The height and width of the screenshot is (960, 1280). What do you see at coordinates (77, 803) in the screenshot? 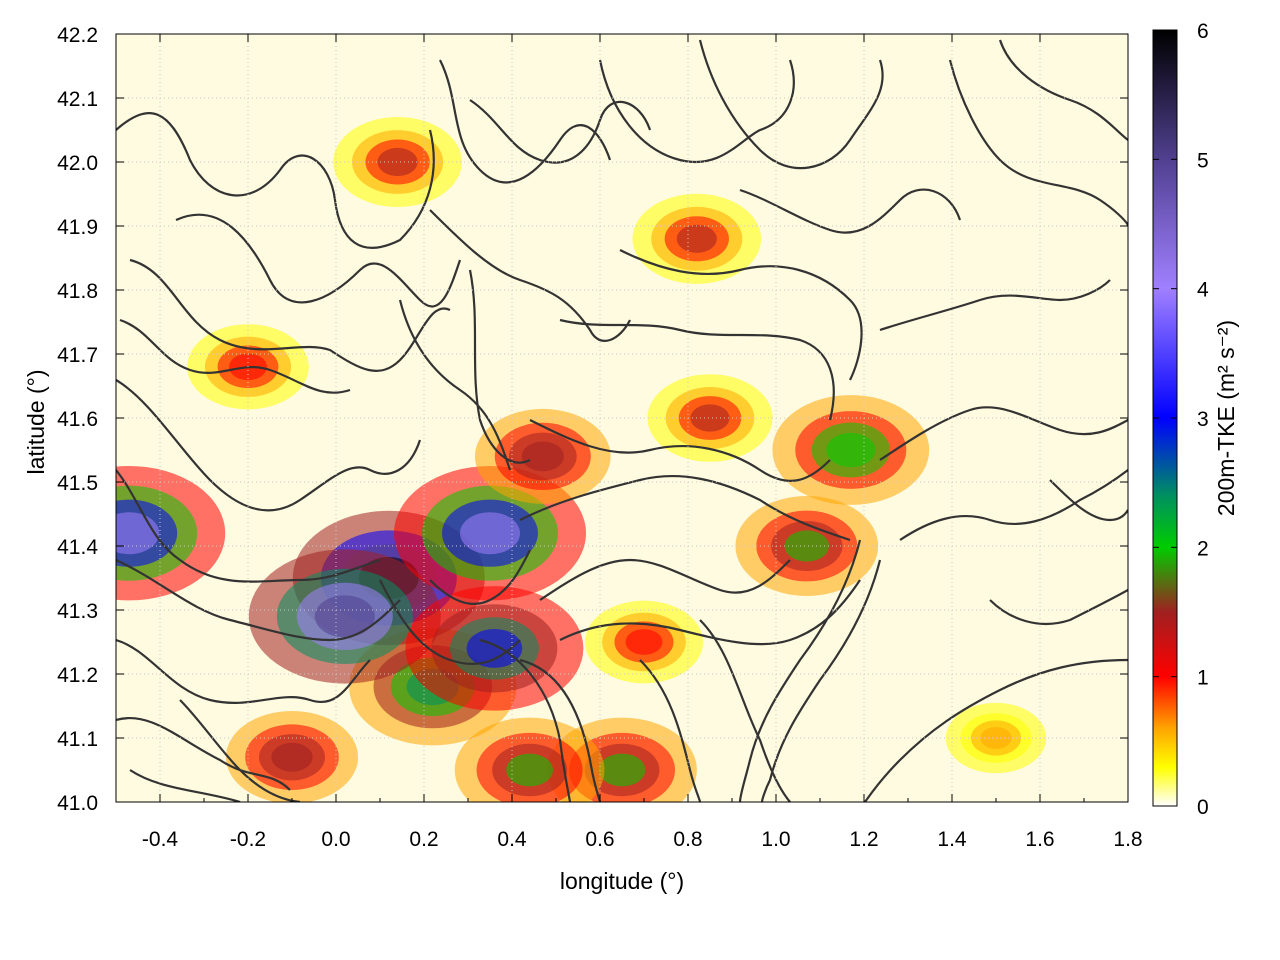
I see `y-tick-label: 41.0` at bounding box center [77, 803].